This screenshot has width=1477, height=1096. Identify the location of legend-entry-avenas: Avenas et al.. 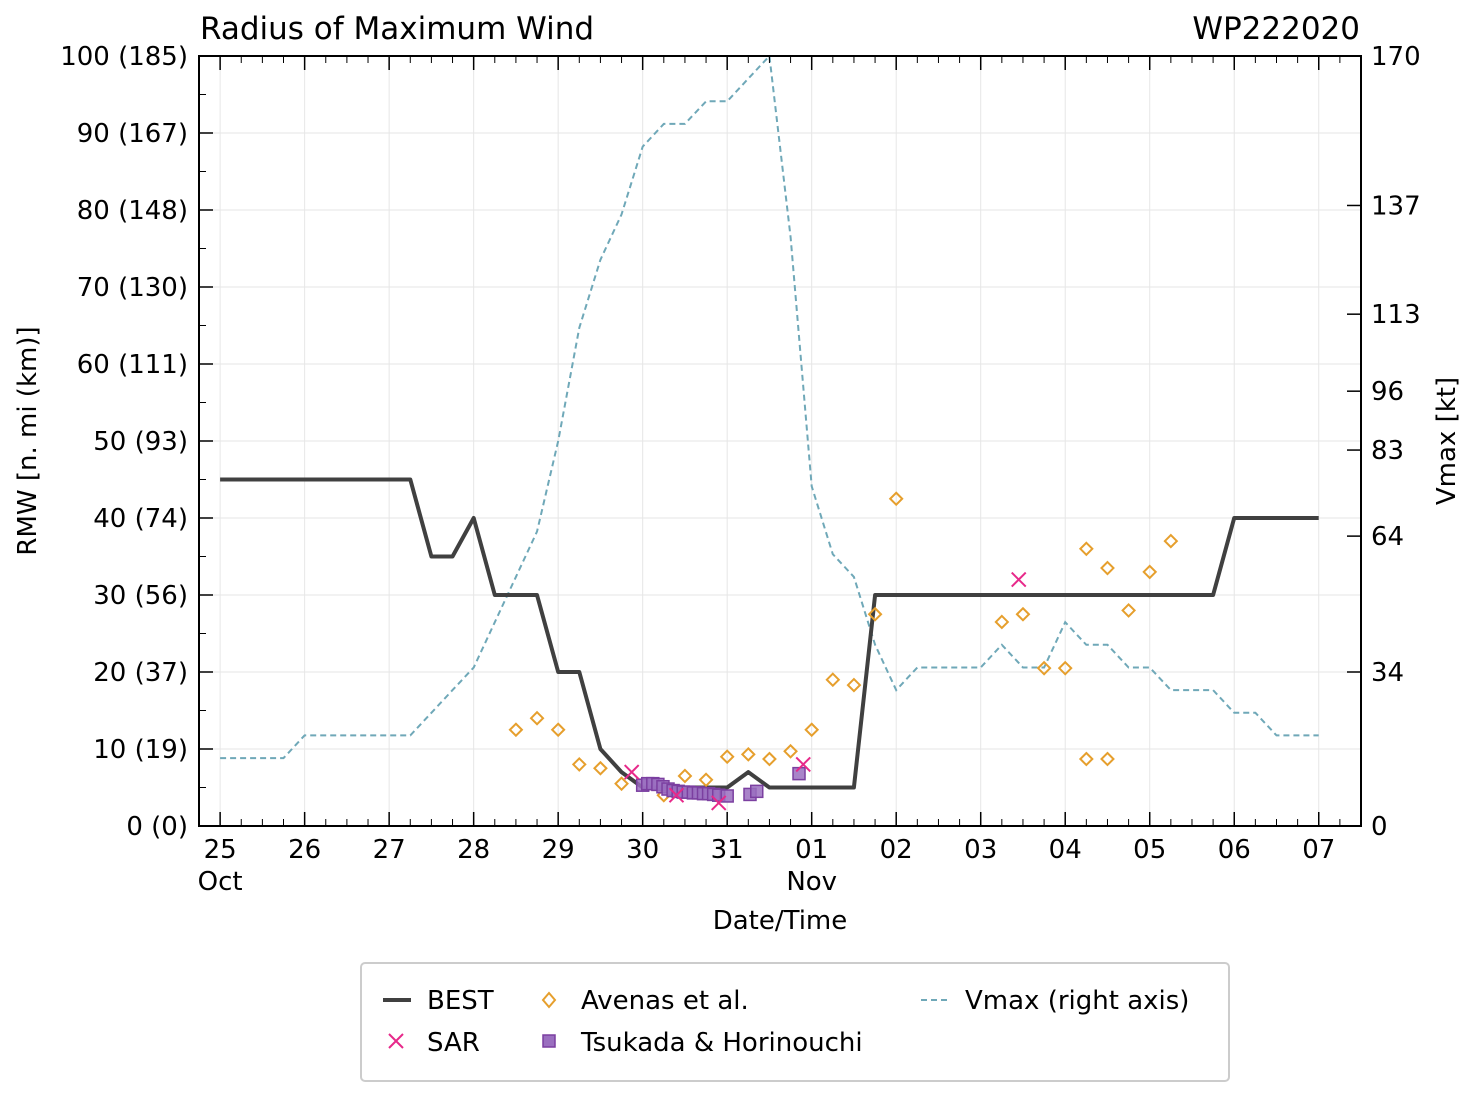
(645, 1001).